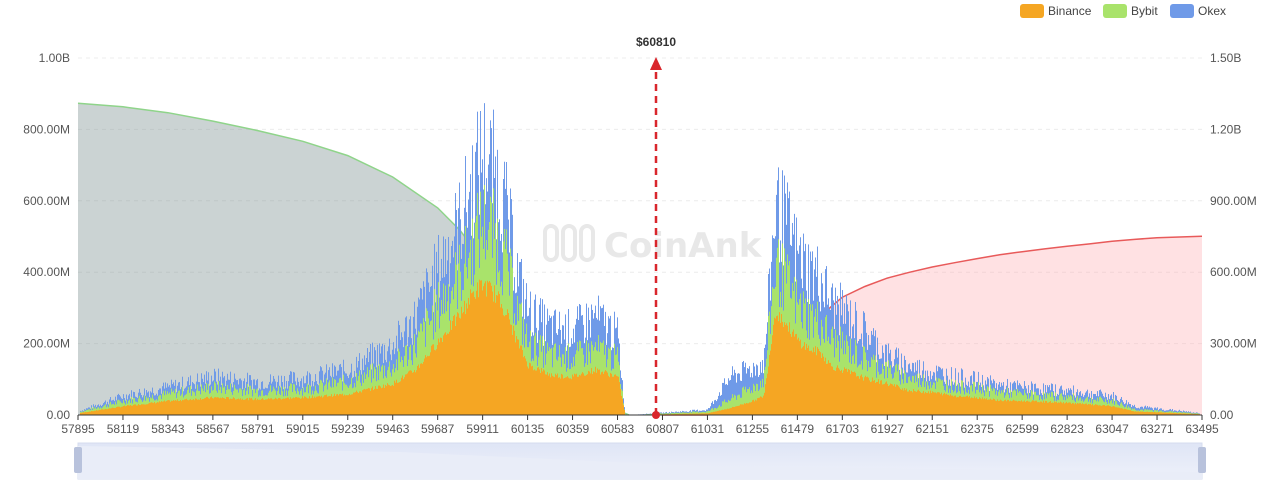 Image resolution: width=1280 pixels, height=484 pixels. I want to click on y-right-tick-label: 600.00M, so click(1233, 272).